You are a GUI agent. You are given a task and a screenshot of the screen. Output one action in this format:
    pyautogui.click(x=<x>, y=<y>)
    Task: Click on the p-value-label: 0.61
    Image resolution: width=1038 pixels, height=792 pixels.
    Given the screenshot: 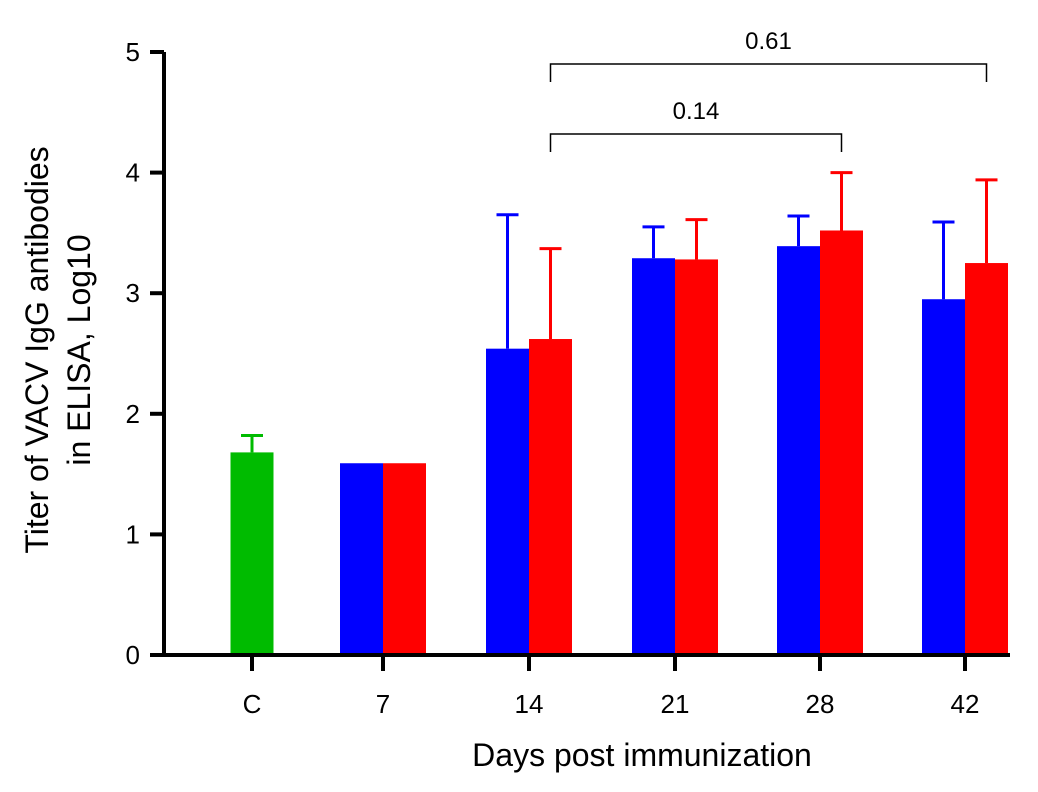 What is the action you would take?
    pyautogui.click(x=768, y=41)
    